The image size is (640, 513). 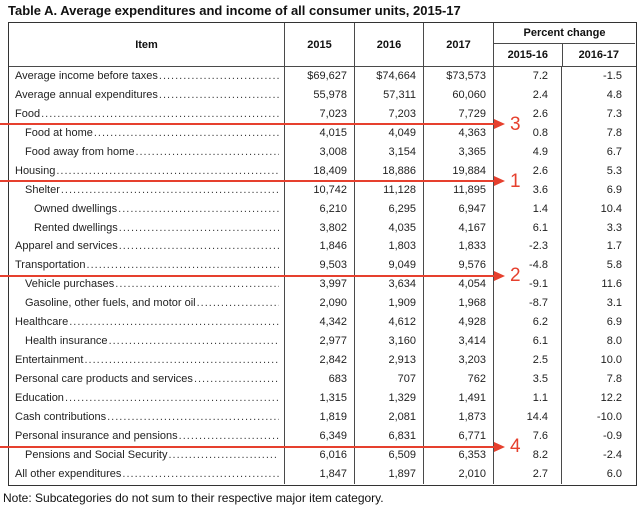 What do you see at coordinates (146, 76) in the screenshot?
I see `item-cell: Average income before taxes` at bounding box center [146, 76].